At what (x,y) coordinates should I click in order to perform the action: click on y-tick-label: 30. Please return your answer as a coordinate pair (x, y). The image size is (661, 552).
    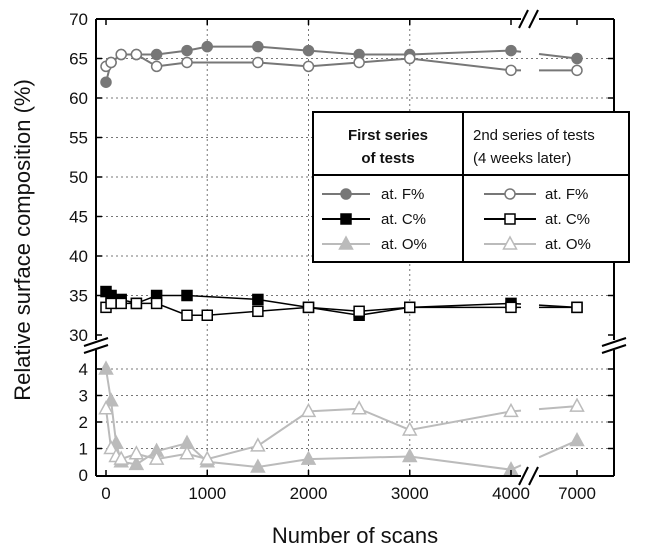
    Looking at the image, I should click on (78, 335).